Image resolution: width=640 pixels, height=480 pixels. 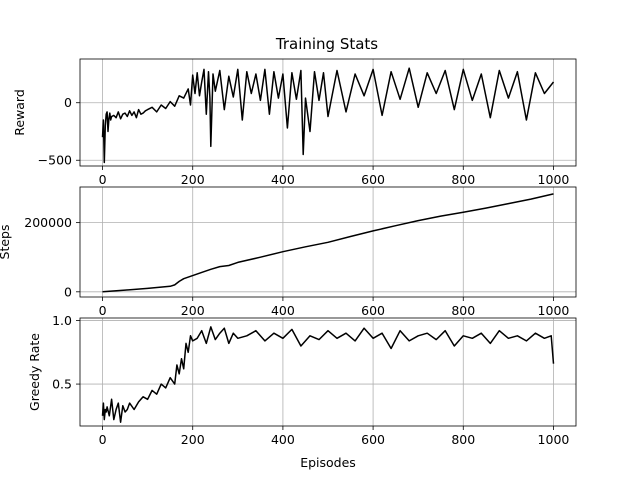 What do you see at coordinates (283, 310) in the screenshot?
I see `steps-x-tick-label: 400` at bounding box center [283, 310].